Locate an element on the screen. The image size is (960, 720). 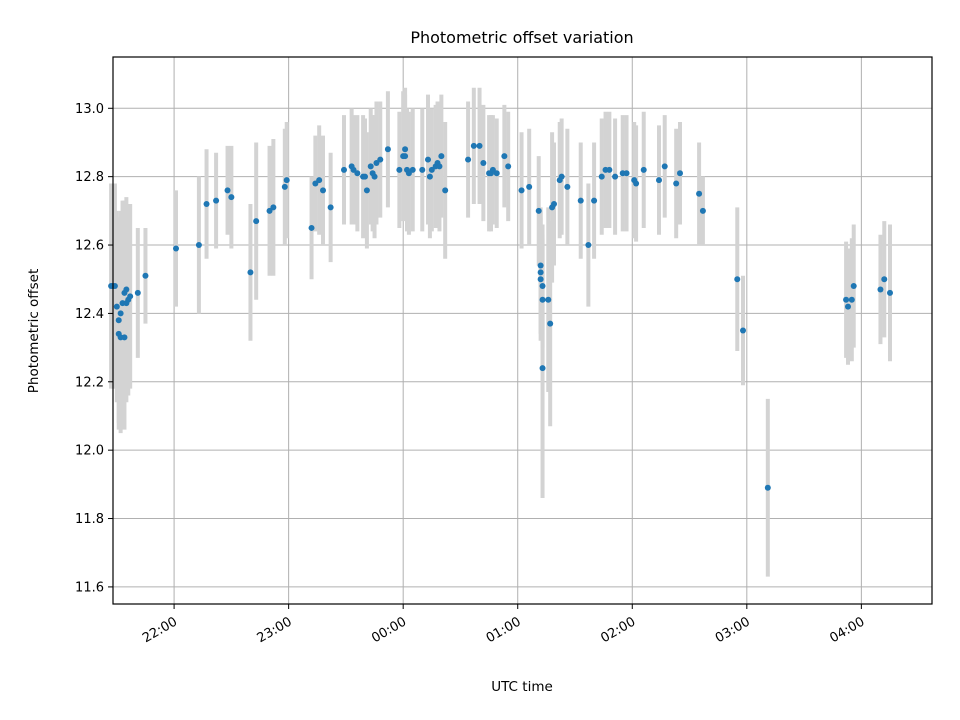
x-axis-ticks: 22:00 23:00 00:00 01:00 02:00 03:00 04:00 is located at coordinates (503, 625).